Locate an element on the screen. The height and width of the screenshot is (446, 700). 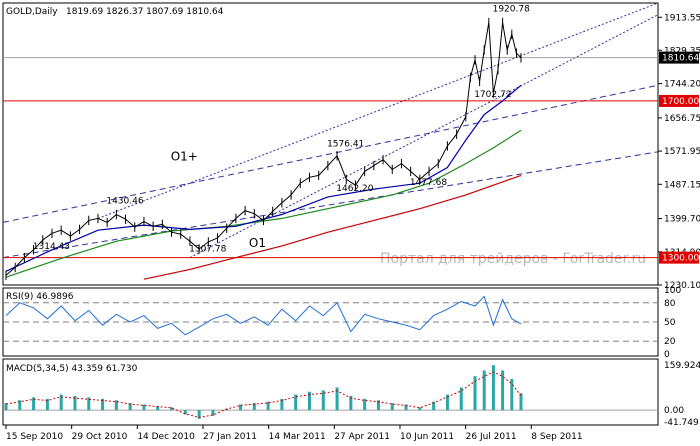
macd-title: MACD(5,34,5) 43.359 61.730 is located at coordinates (72, 369).